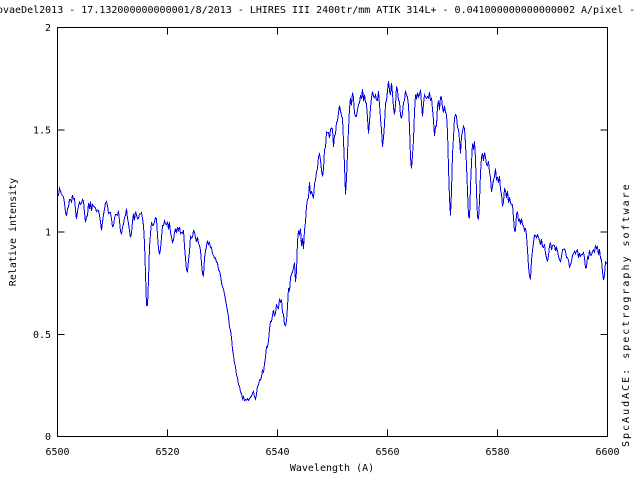 The width and height of the screenshot is (640, 480). Describe the element at coordinates (626, 314) in the screenshot. I see `software-watermark: SpcAudACE: spectrography software` at that location.